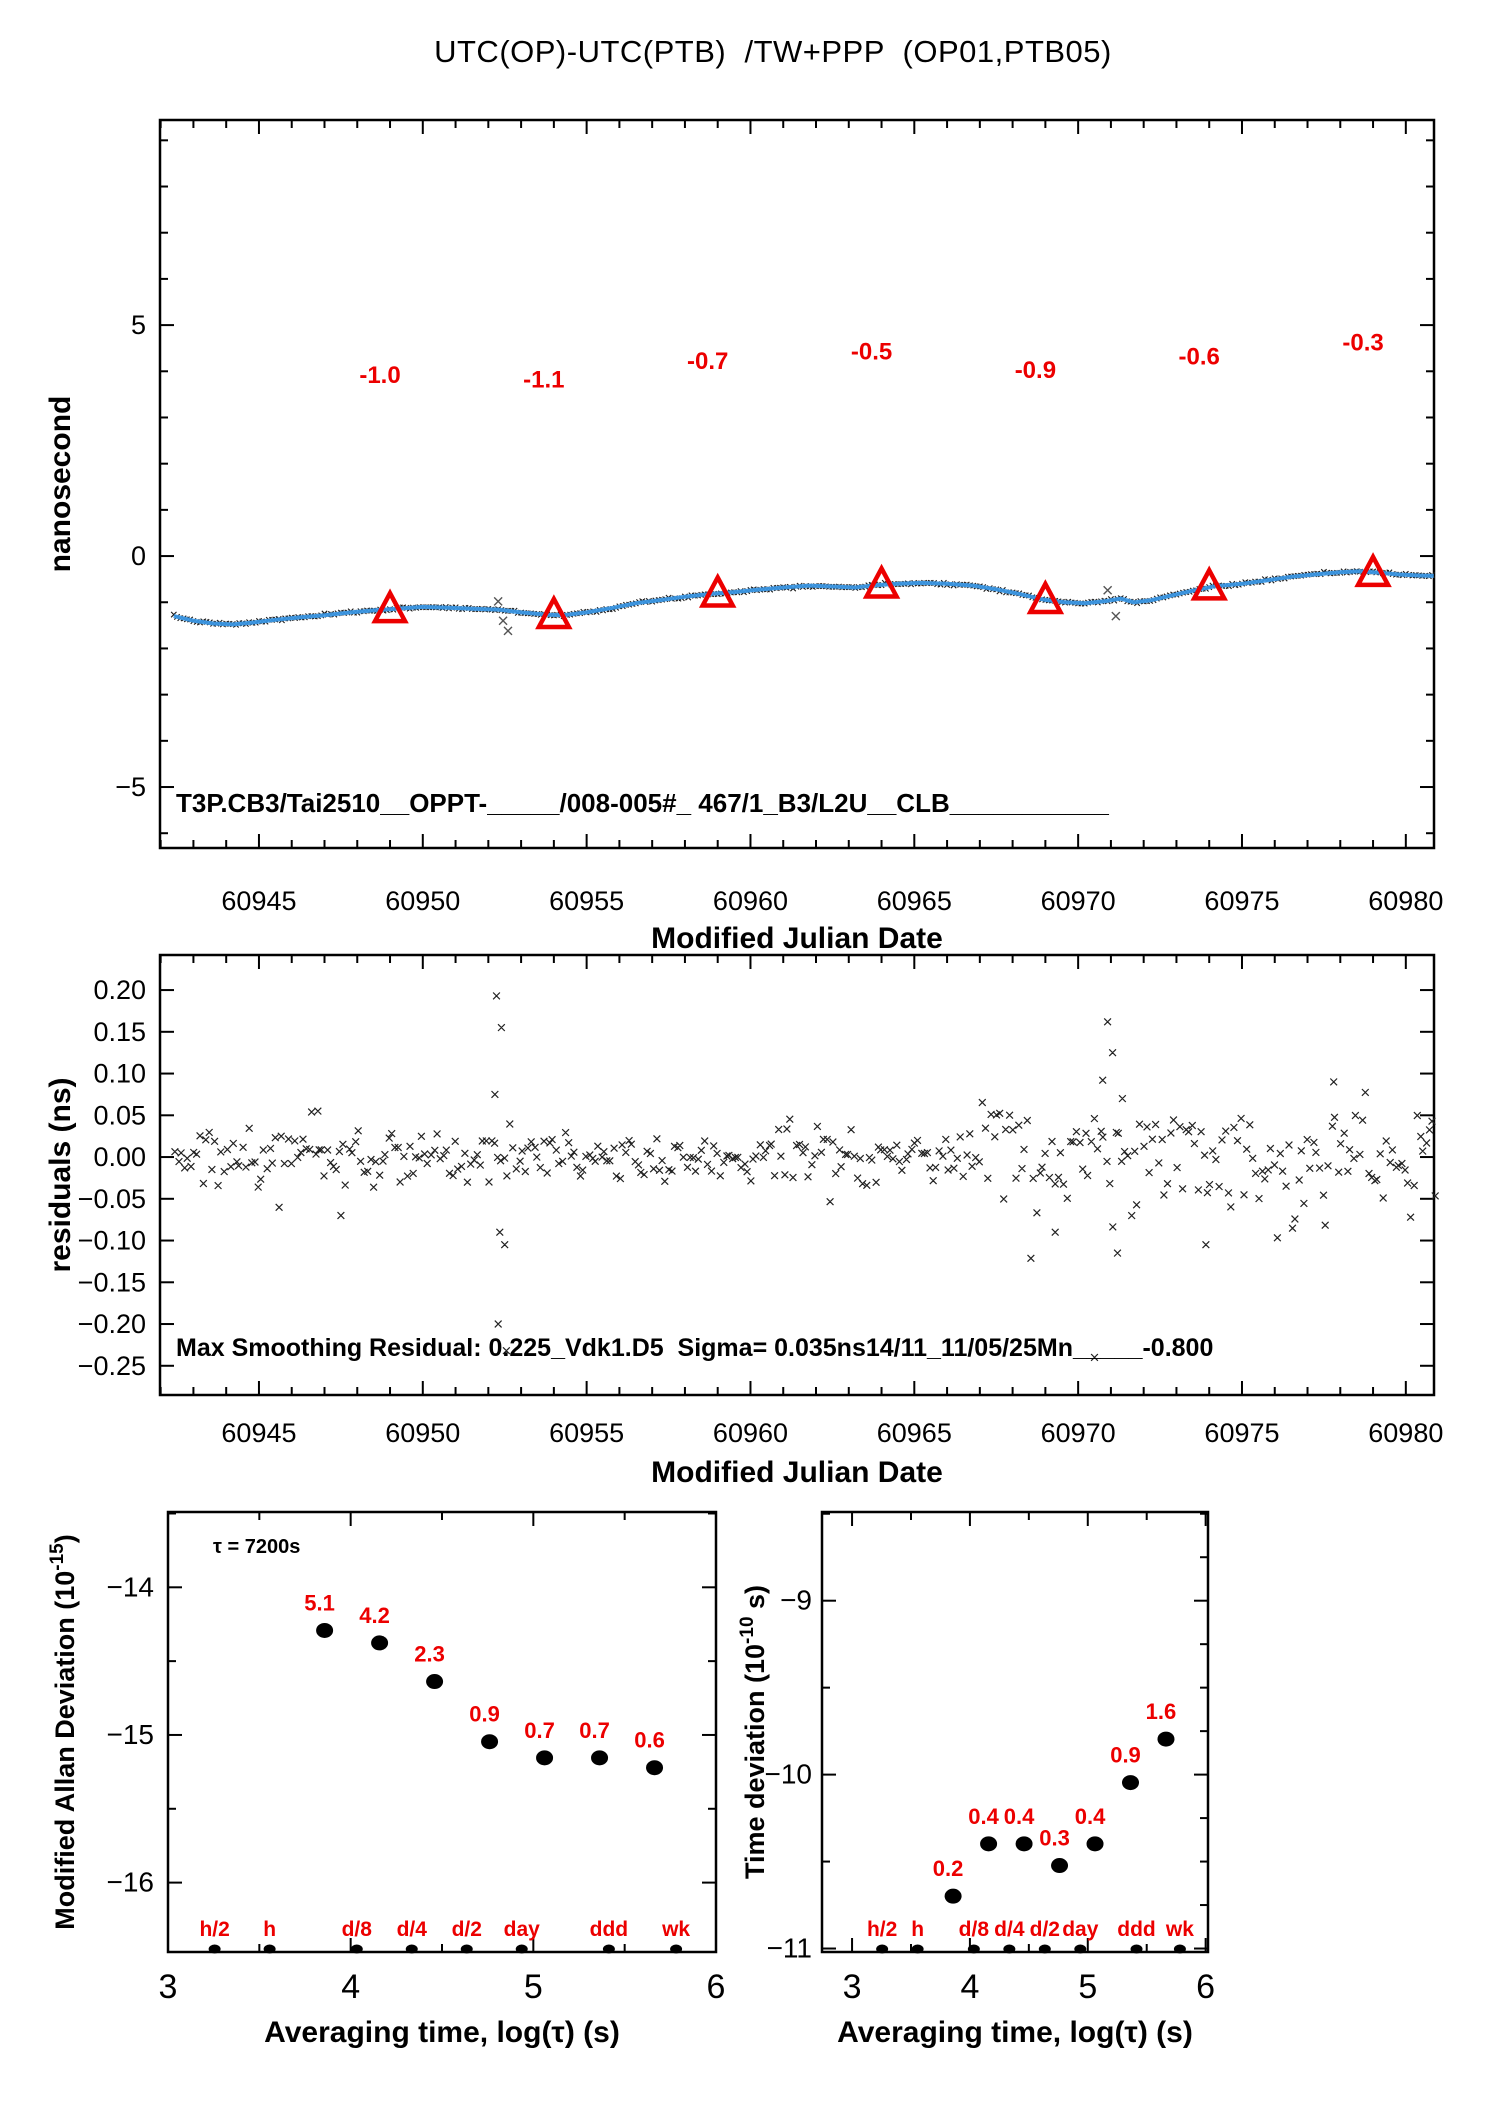 The height and width of the screenshot is (2105, 1488). Describe the element at coordinates (753, 1732) in the screenshot. I see `svg-text: Time deviation (10-10 s)` at that location.